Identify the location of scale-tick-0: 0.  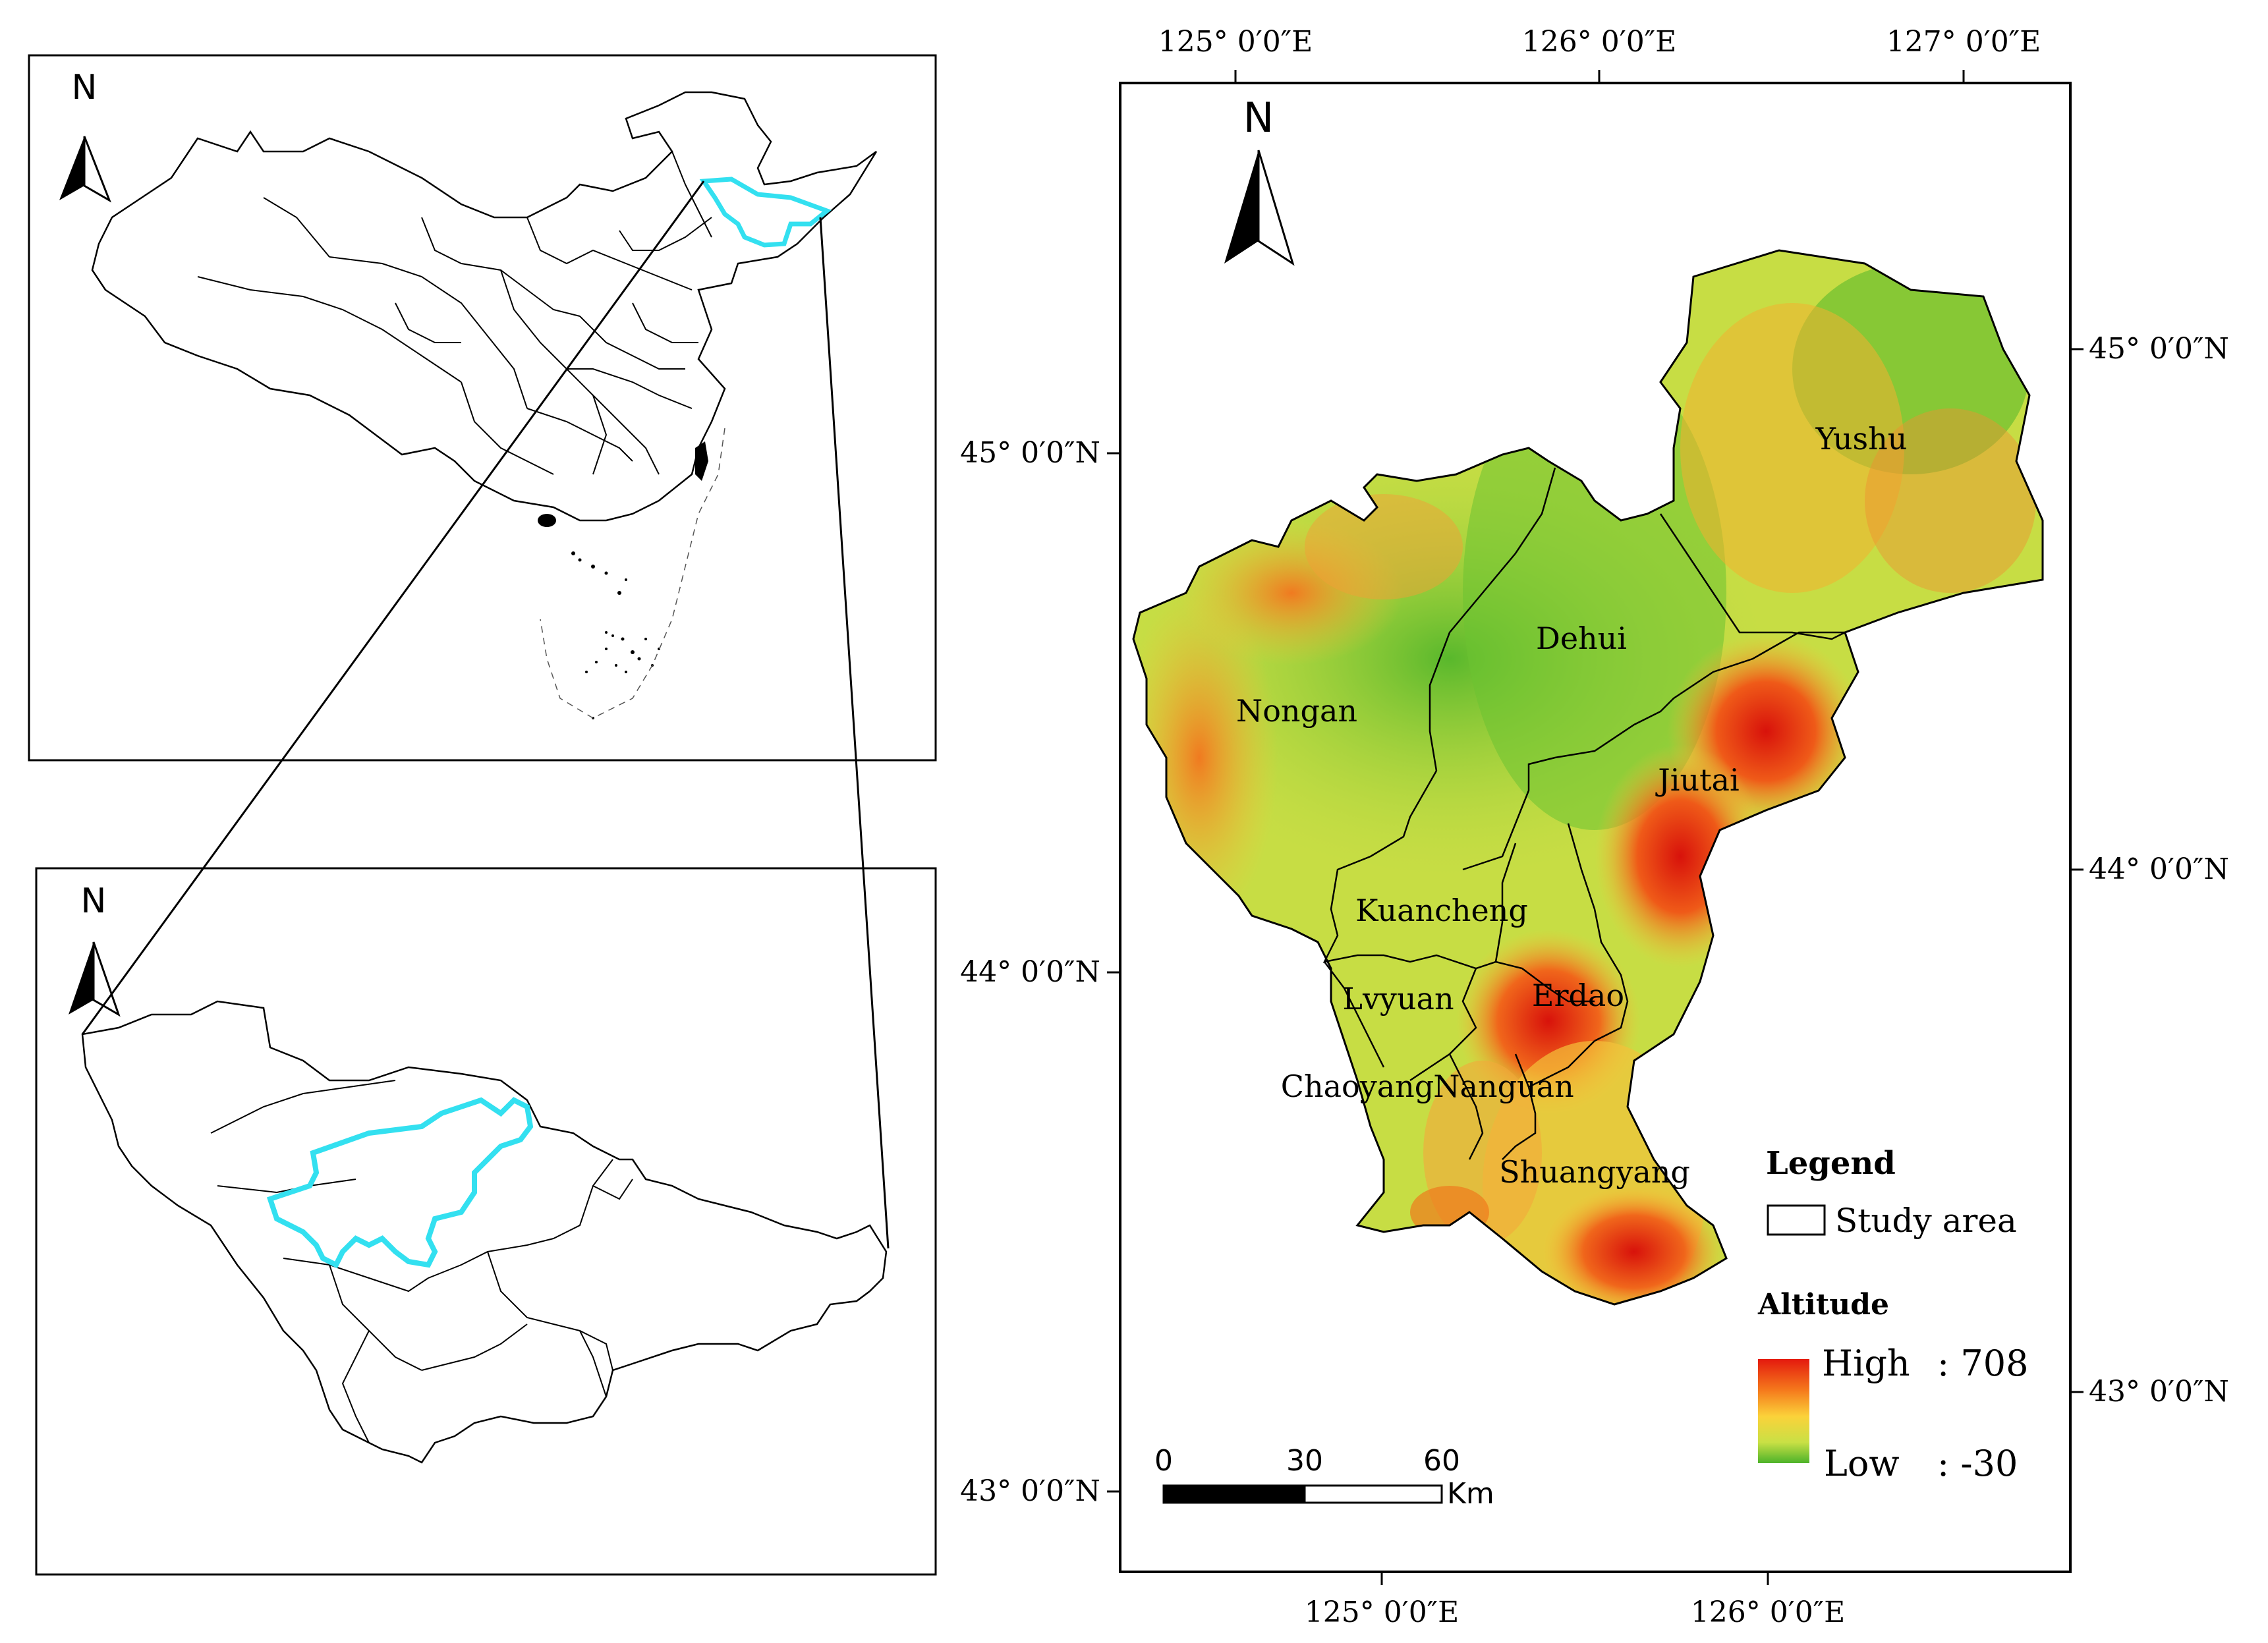
(1164, 1461).